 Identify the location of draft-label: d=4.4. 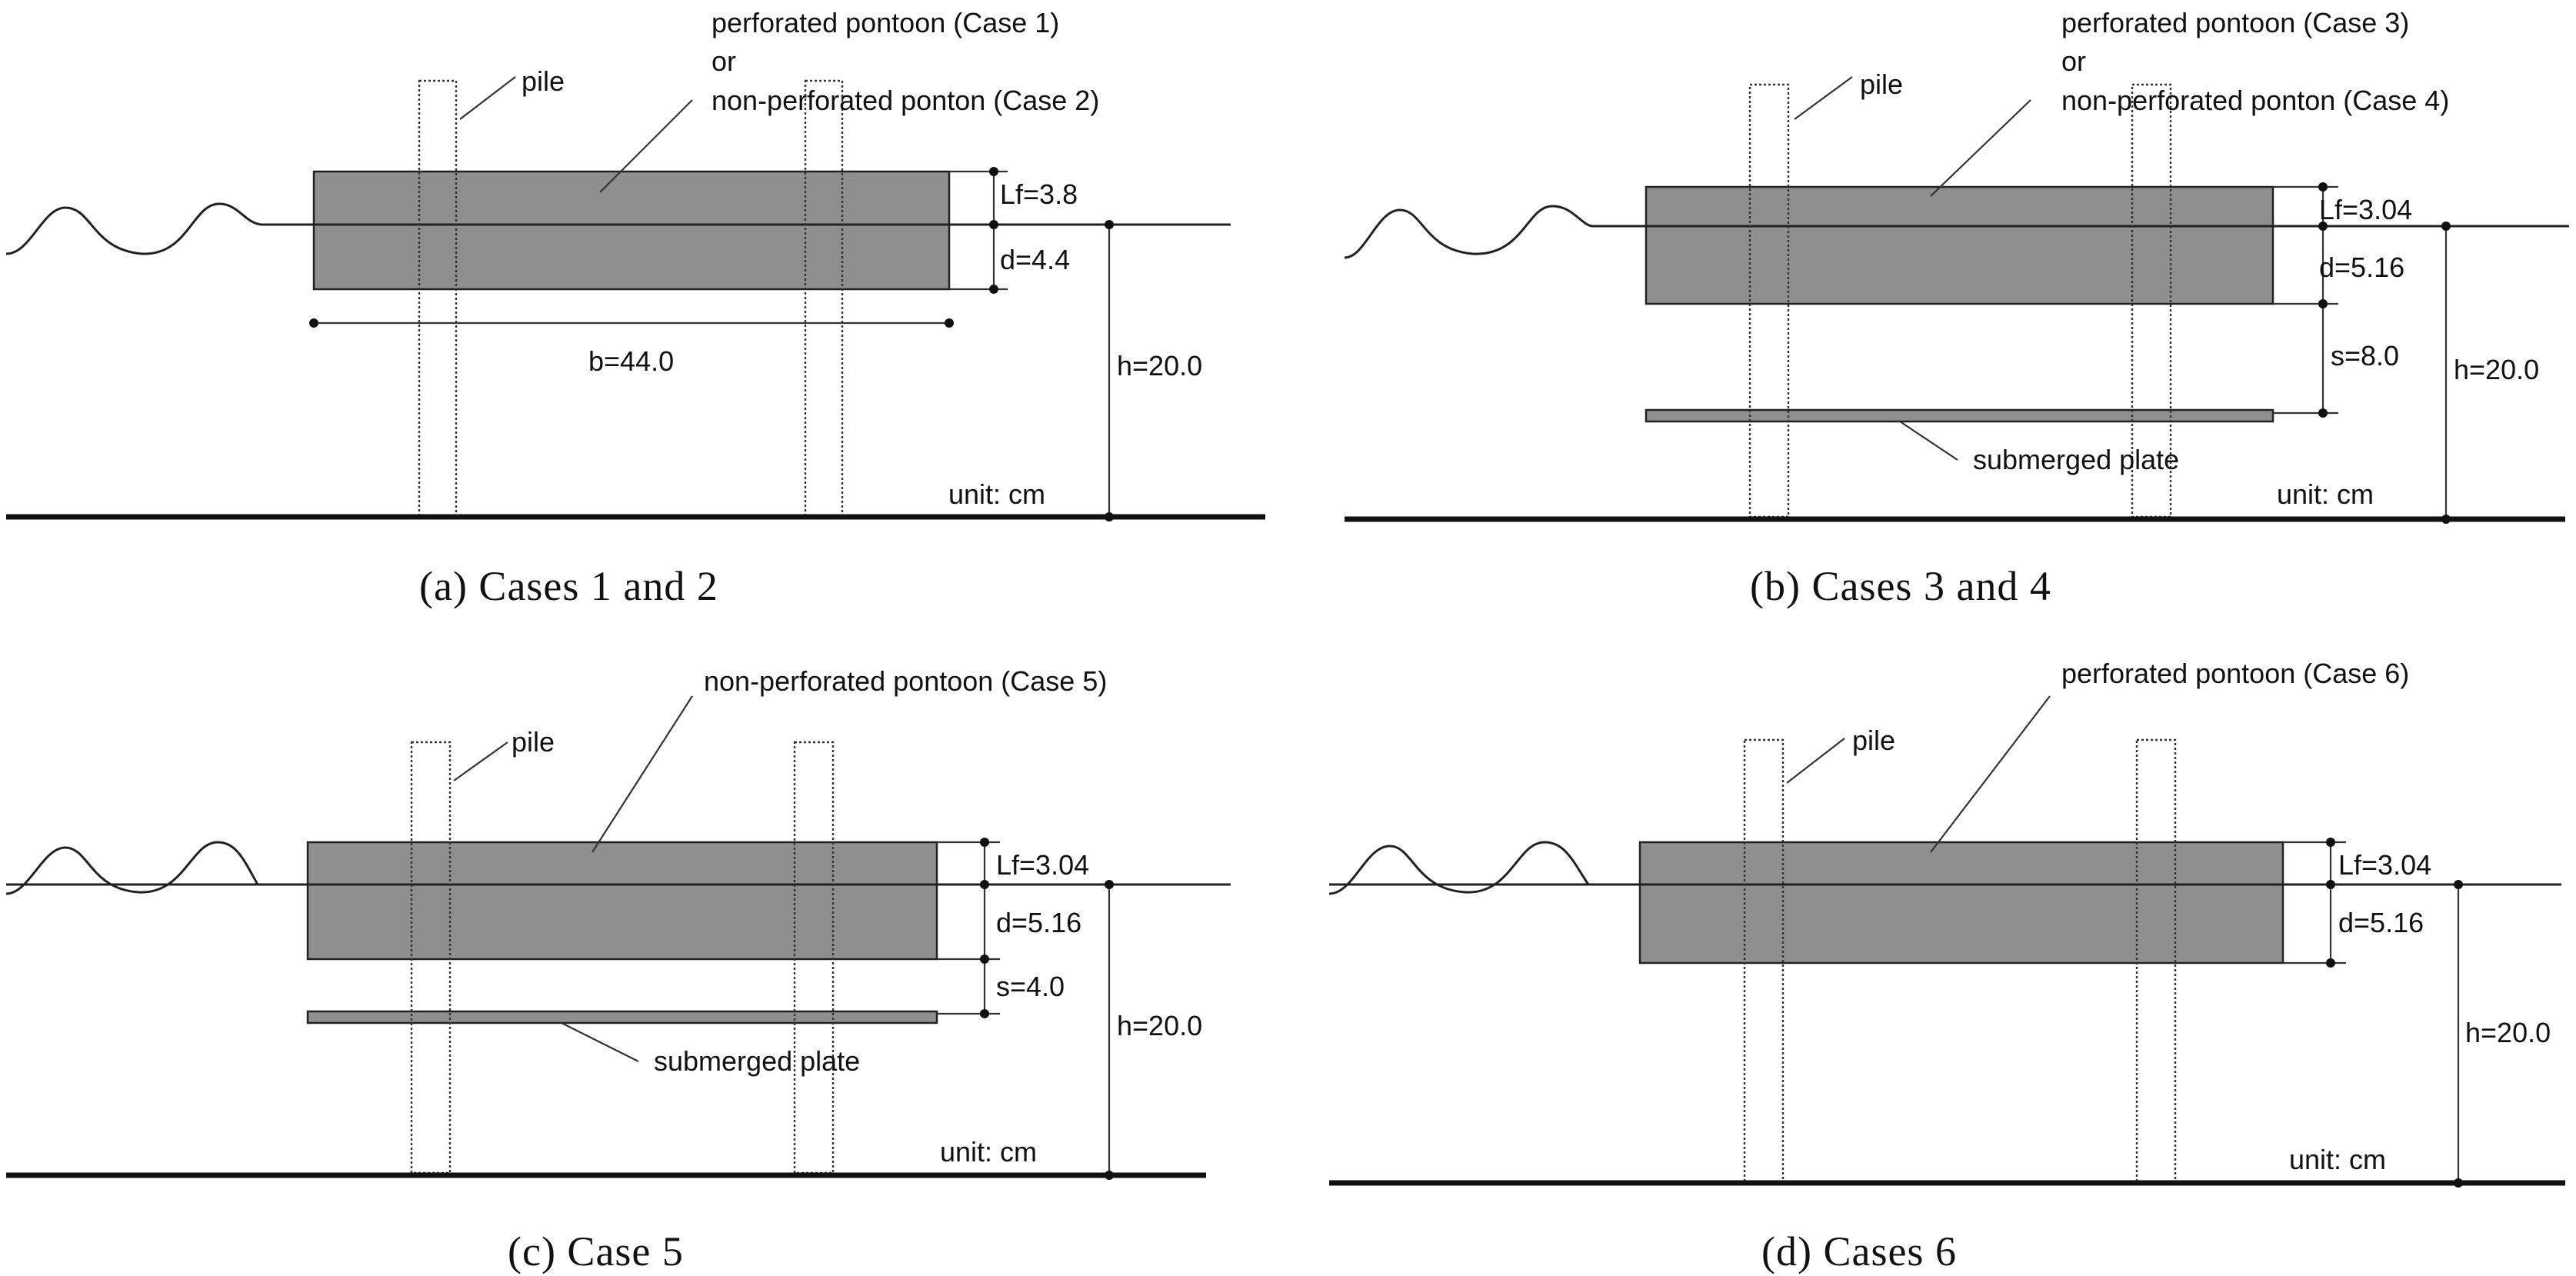
(1035, 259).